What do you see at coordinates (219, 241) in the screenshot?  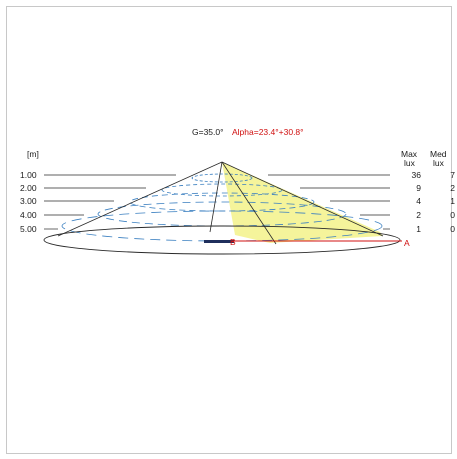 I see `luminaire-marker` at bounding box center [219, 241].